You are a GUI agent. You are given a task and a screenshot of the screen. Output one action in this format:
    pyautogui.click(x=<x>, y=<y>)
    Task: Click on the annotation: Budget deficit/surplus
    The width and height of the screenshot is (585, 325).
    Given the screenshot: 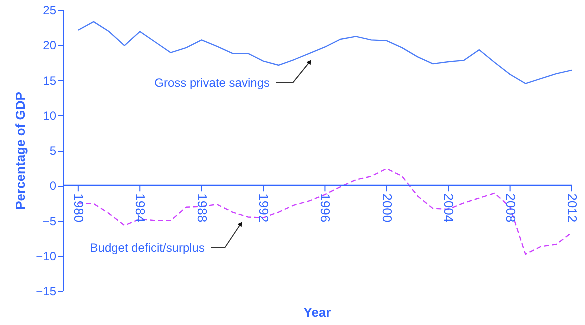 What is the action you would take?
    pyautogui.click(x=147, y=248)
    